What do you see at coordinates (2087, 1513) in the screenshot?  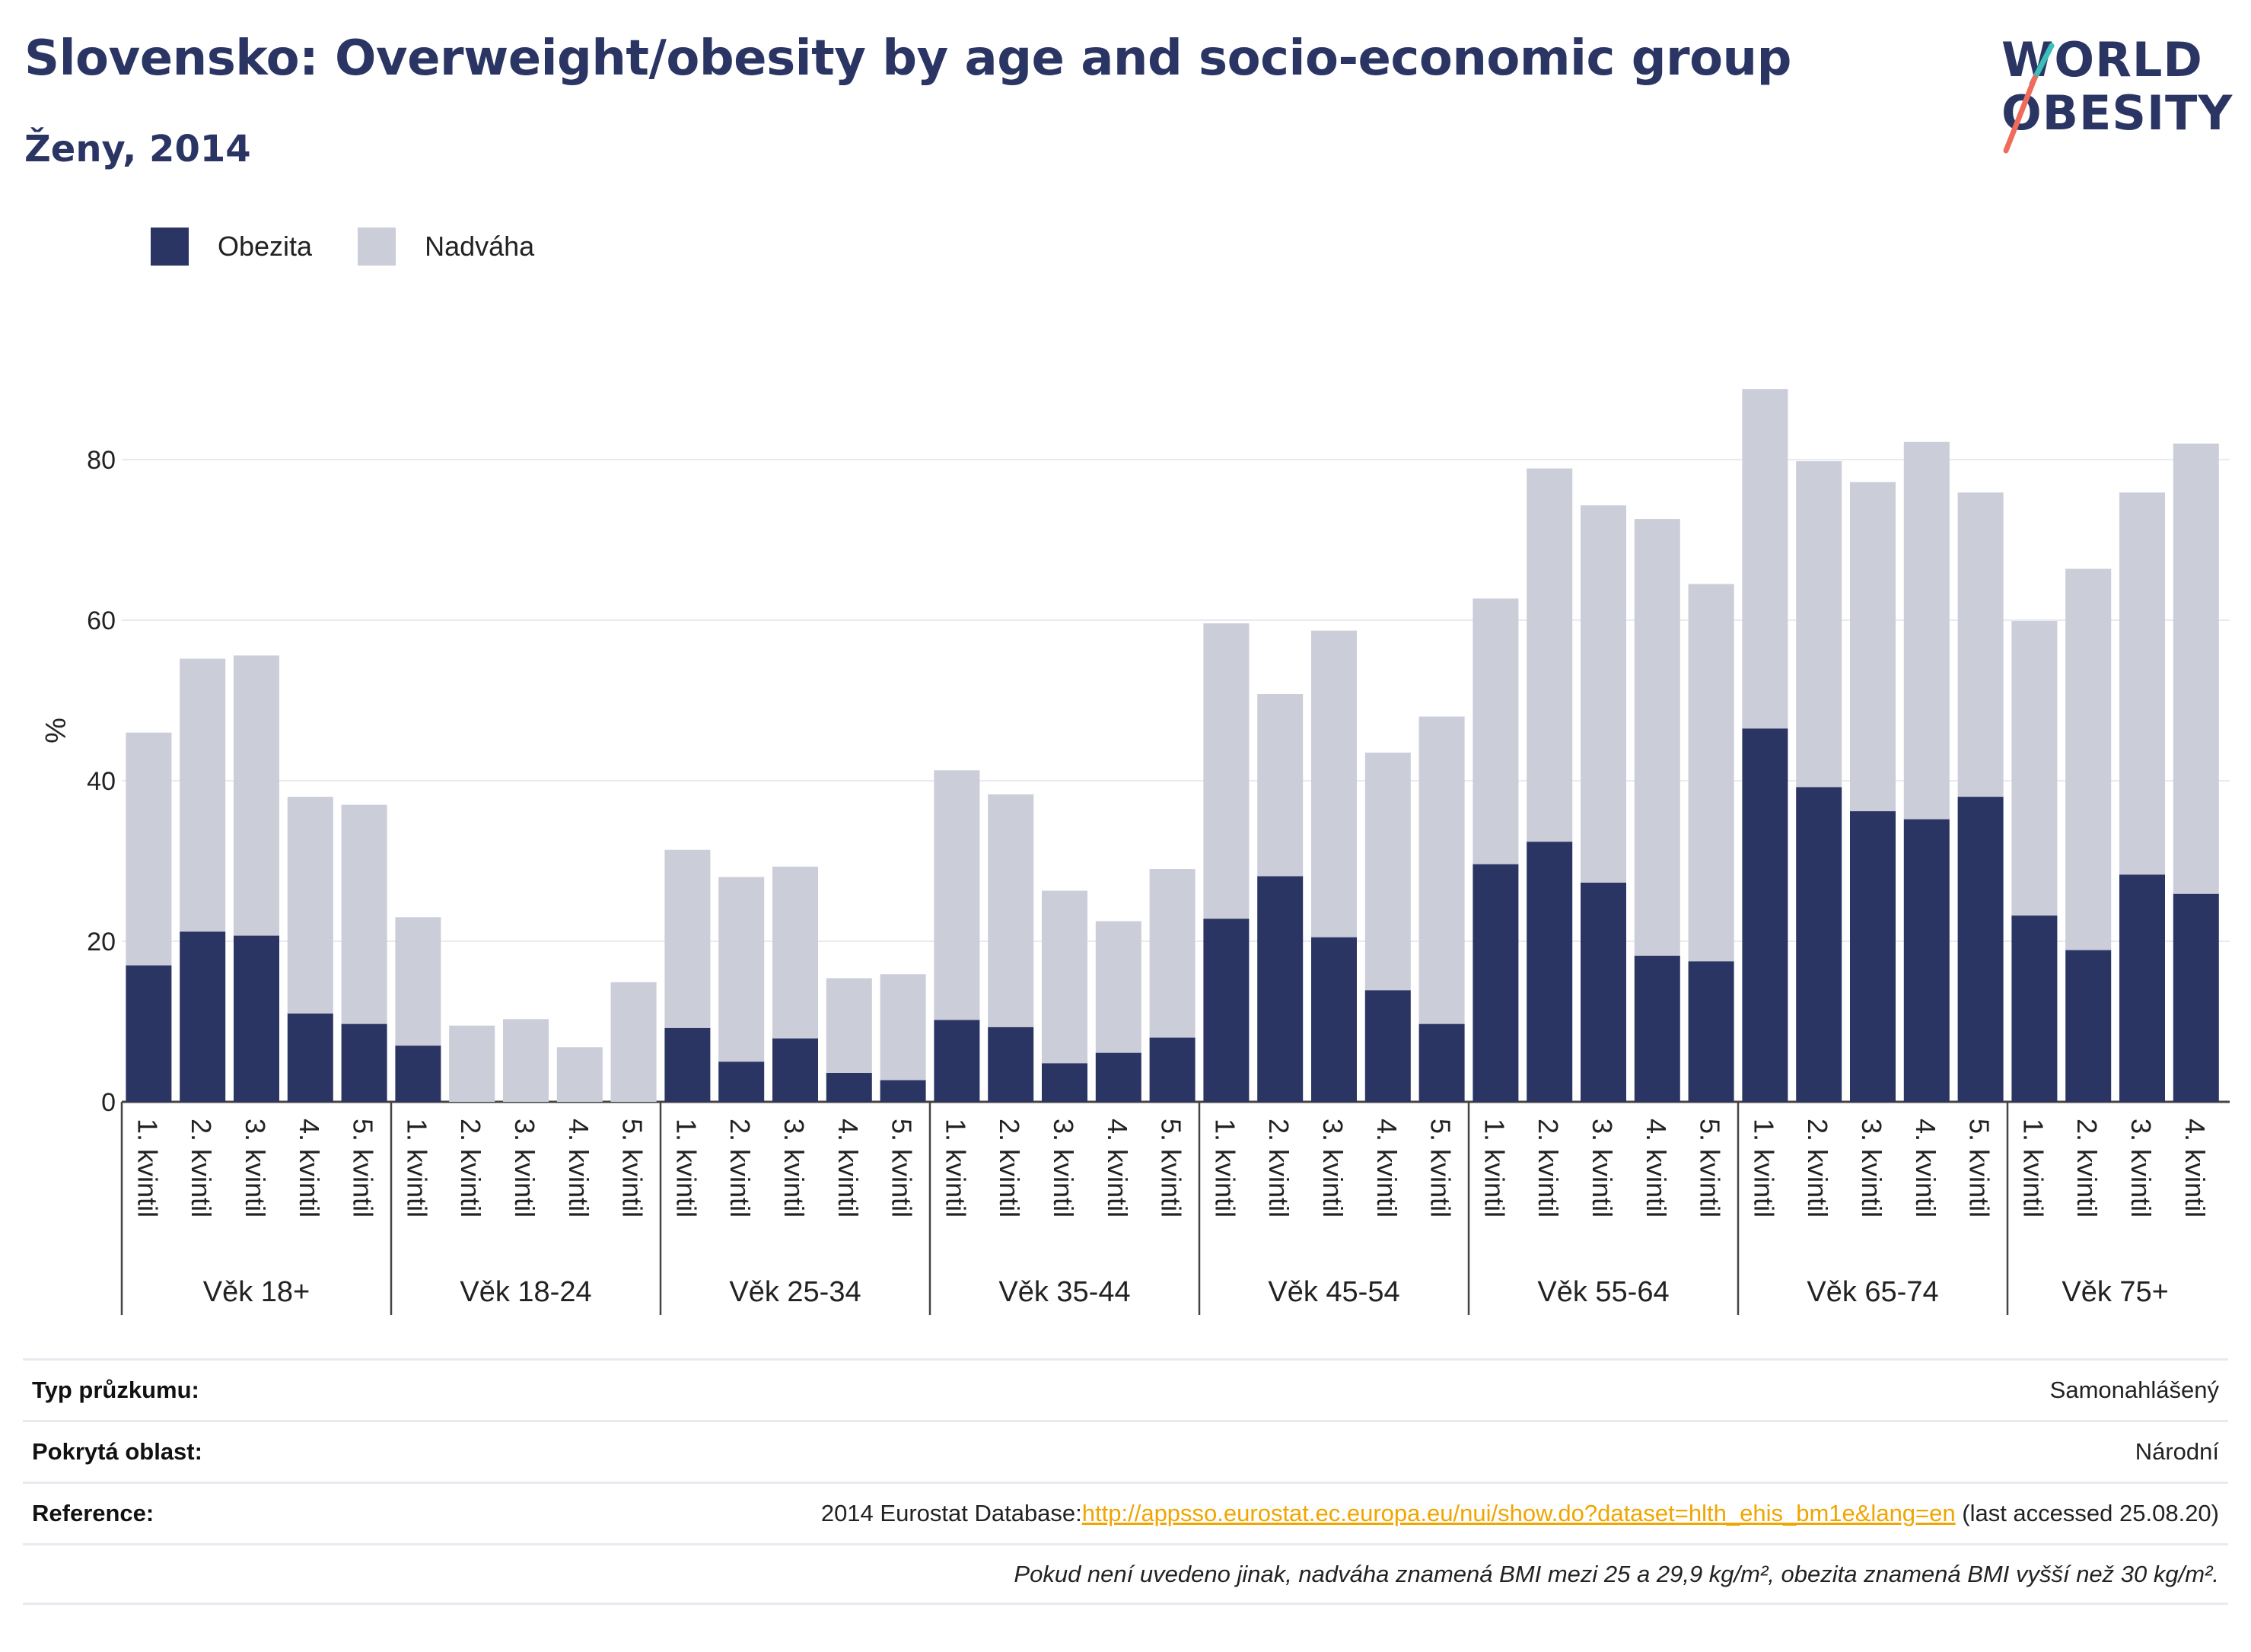 I see `reference-suffix: (last accessed 25.08.20)` at bounding box center [2087, 1513].